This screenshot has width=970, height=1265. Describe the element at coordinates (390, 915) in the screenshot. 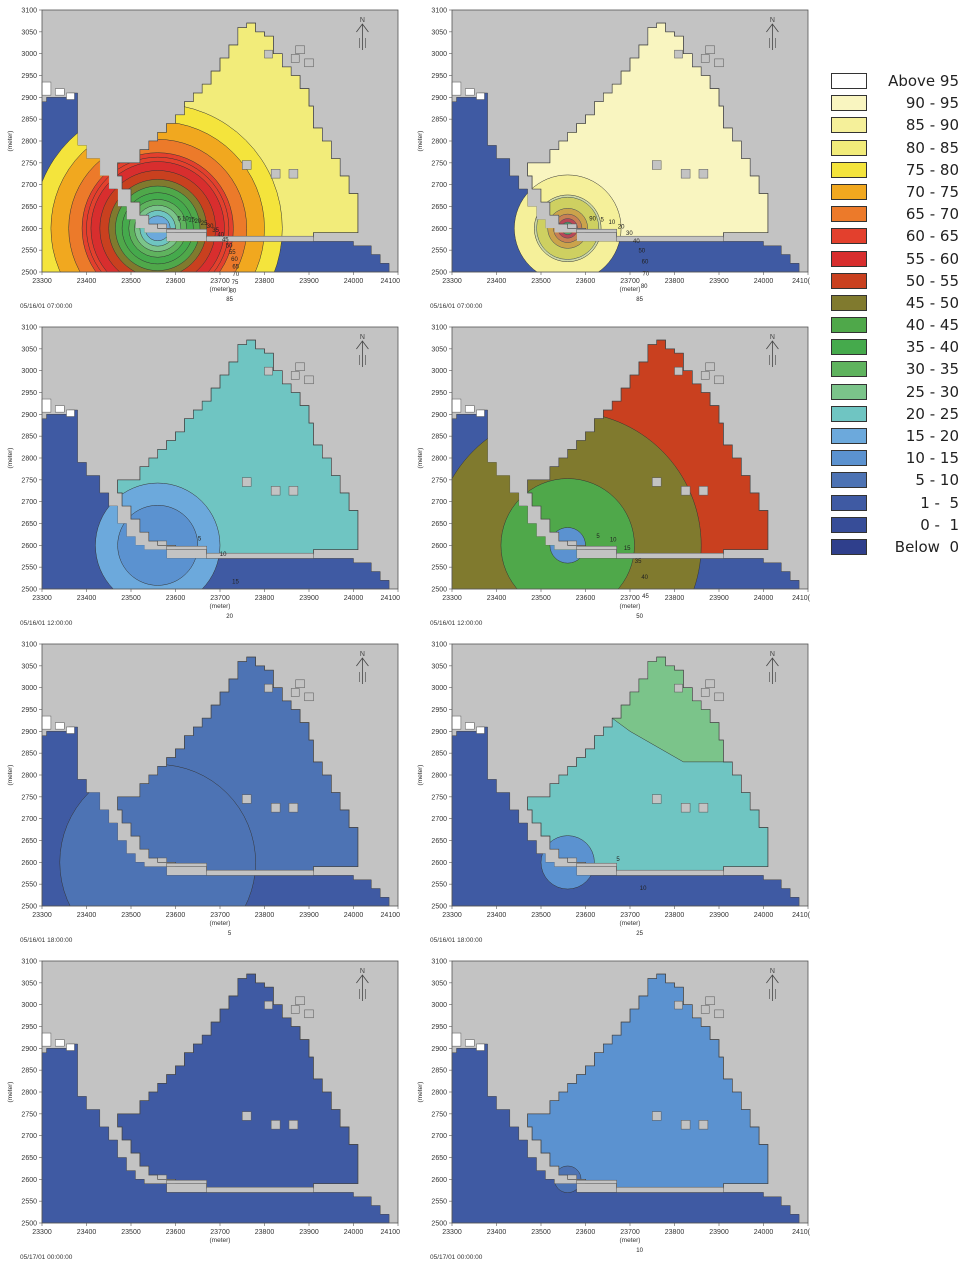

I see `x-tick-label: 24100` at that location.